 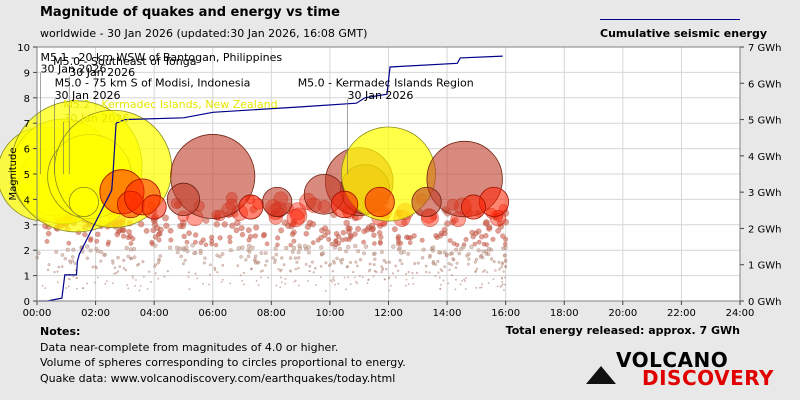 I want to click on y2-tick-label: 2 GWh, so click(x=765, y=229).